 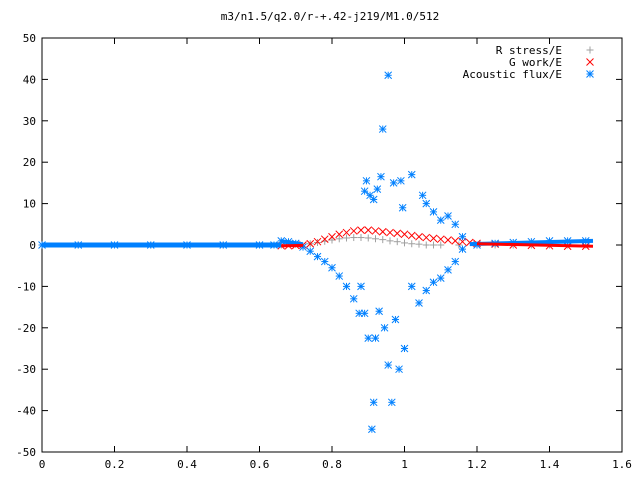 What do you see at coordinates (535, 245) in the screenshot?
I see `gwork-band-right` at bounding box center [535, 245].